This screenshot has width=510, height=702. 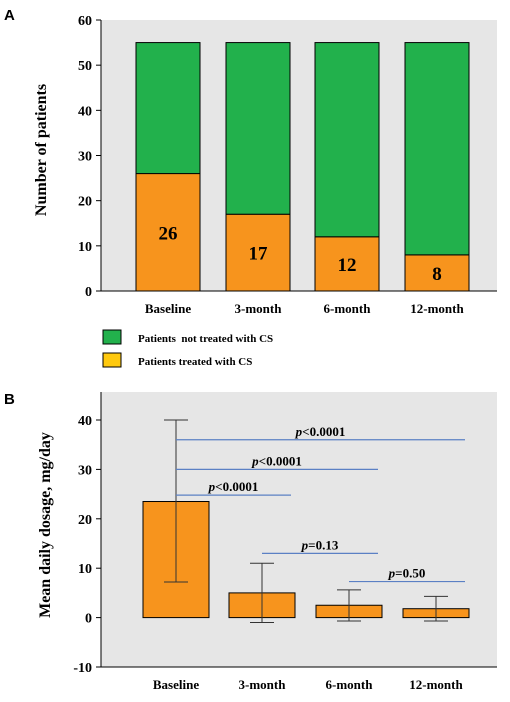 I want to click on legend-swatch-not-treated, so click(x=112, y=337).